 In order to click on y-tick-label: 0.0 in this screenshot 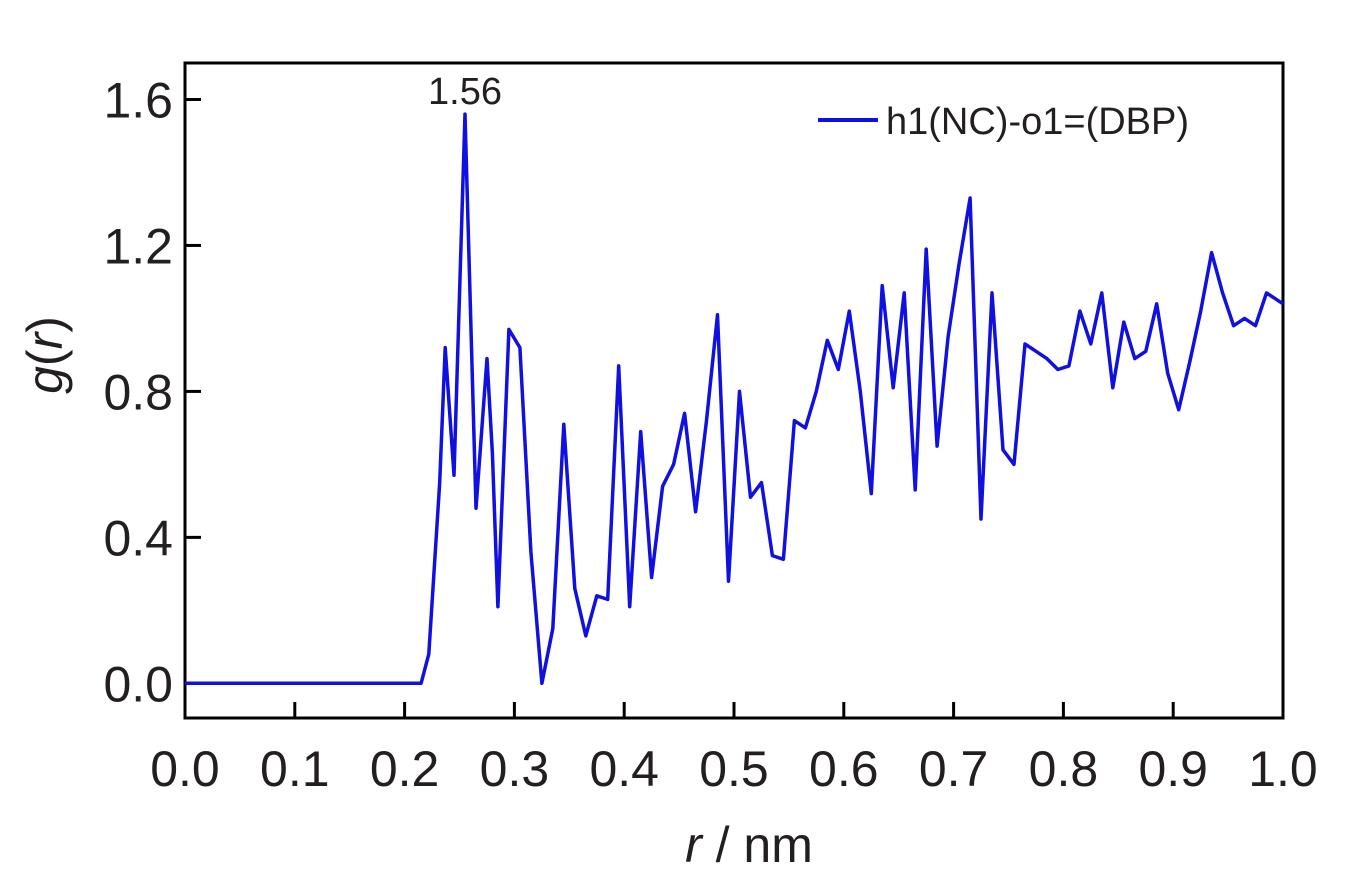, I will do `click(138, 684)`.